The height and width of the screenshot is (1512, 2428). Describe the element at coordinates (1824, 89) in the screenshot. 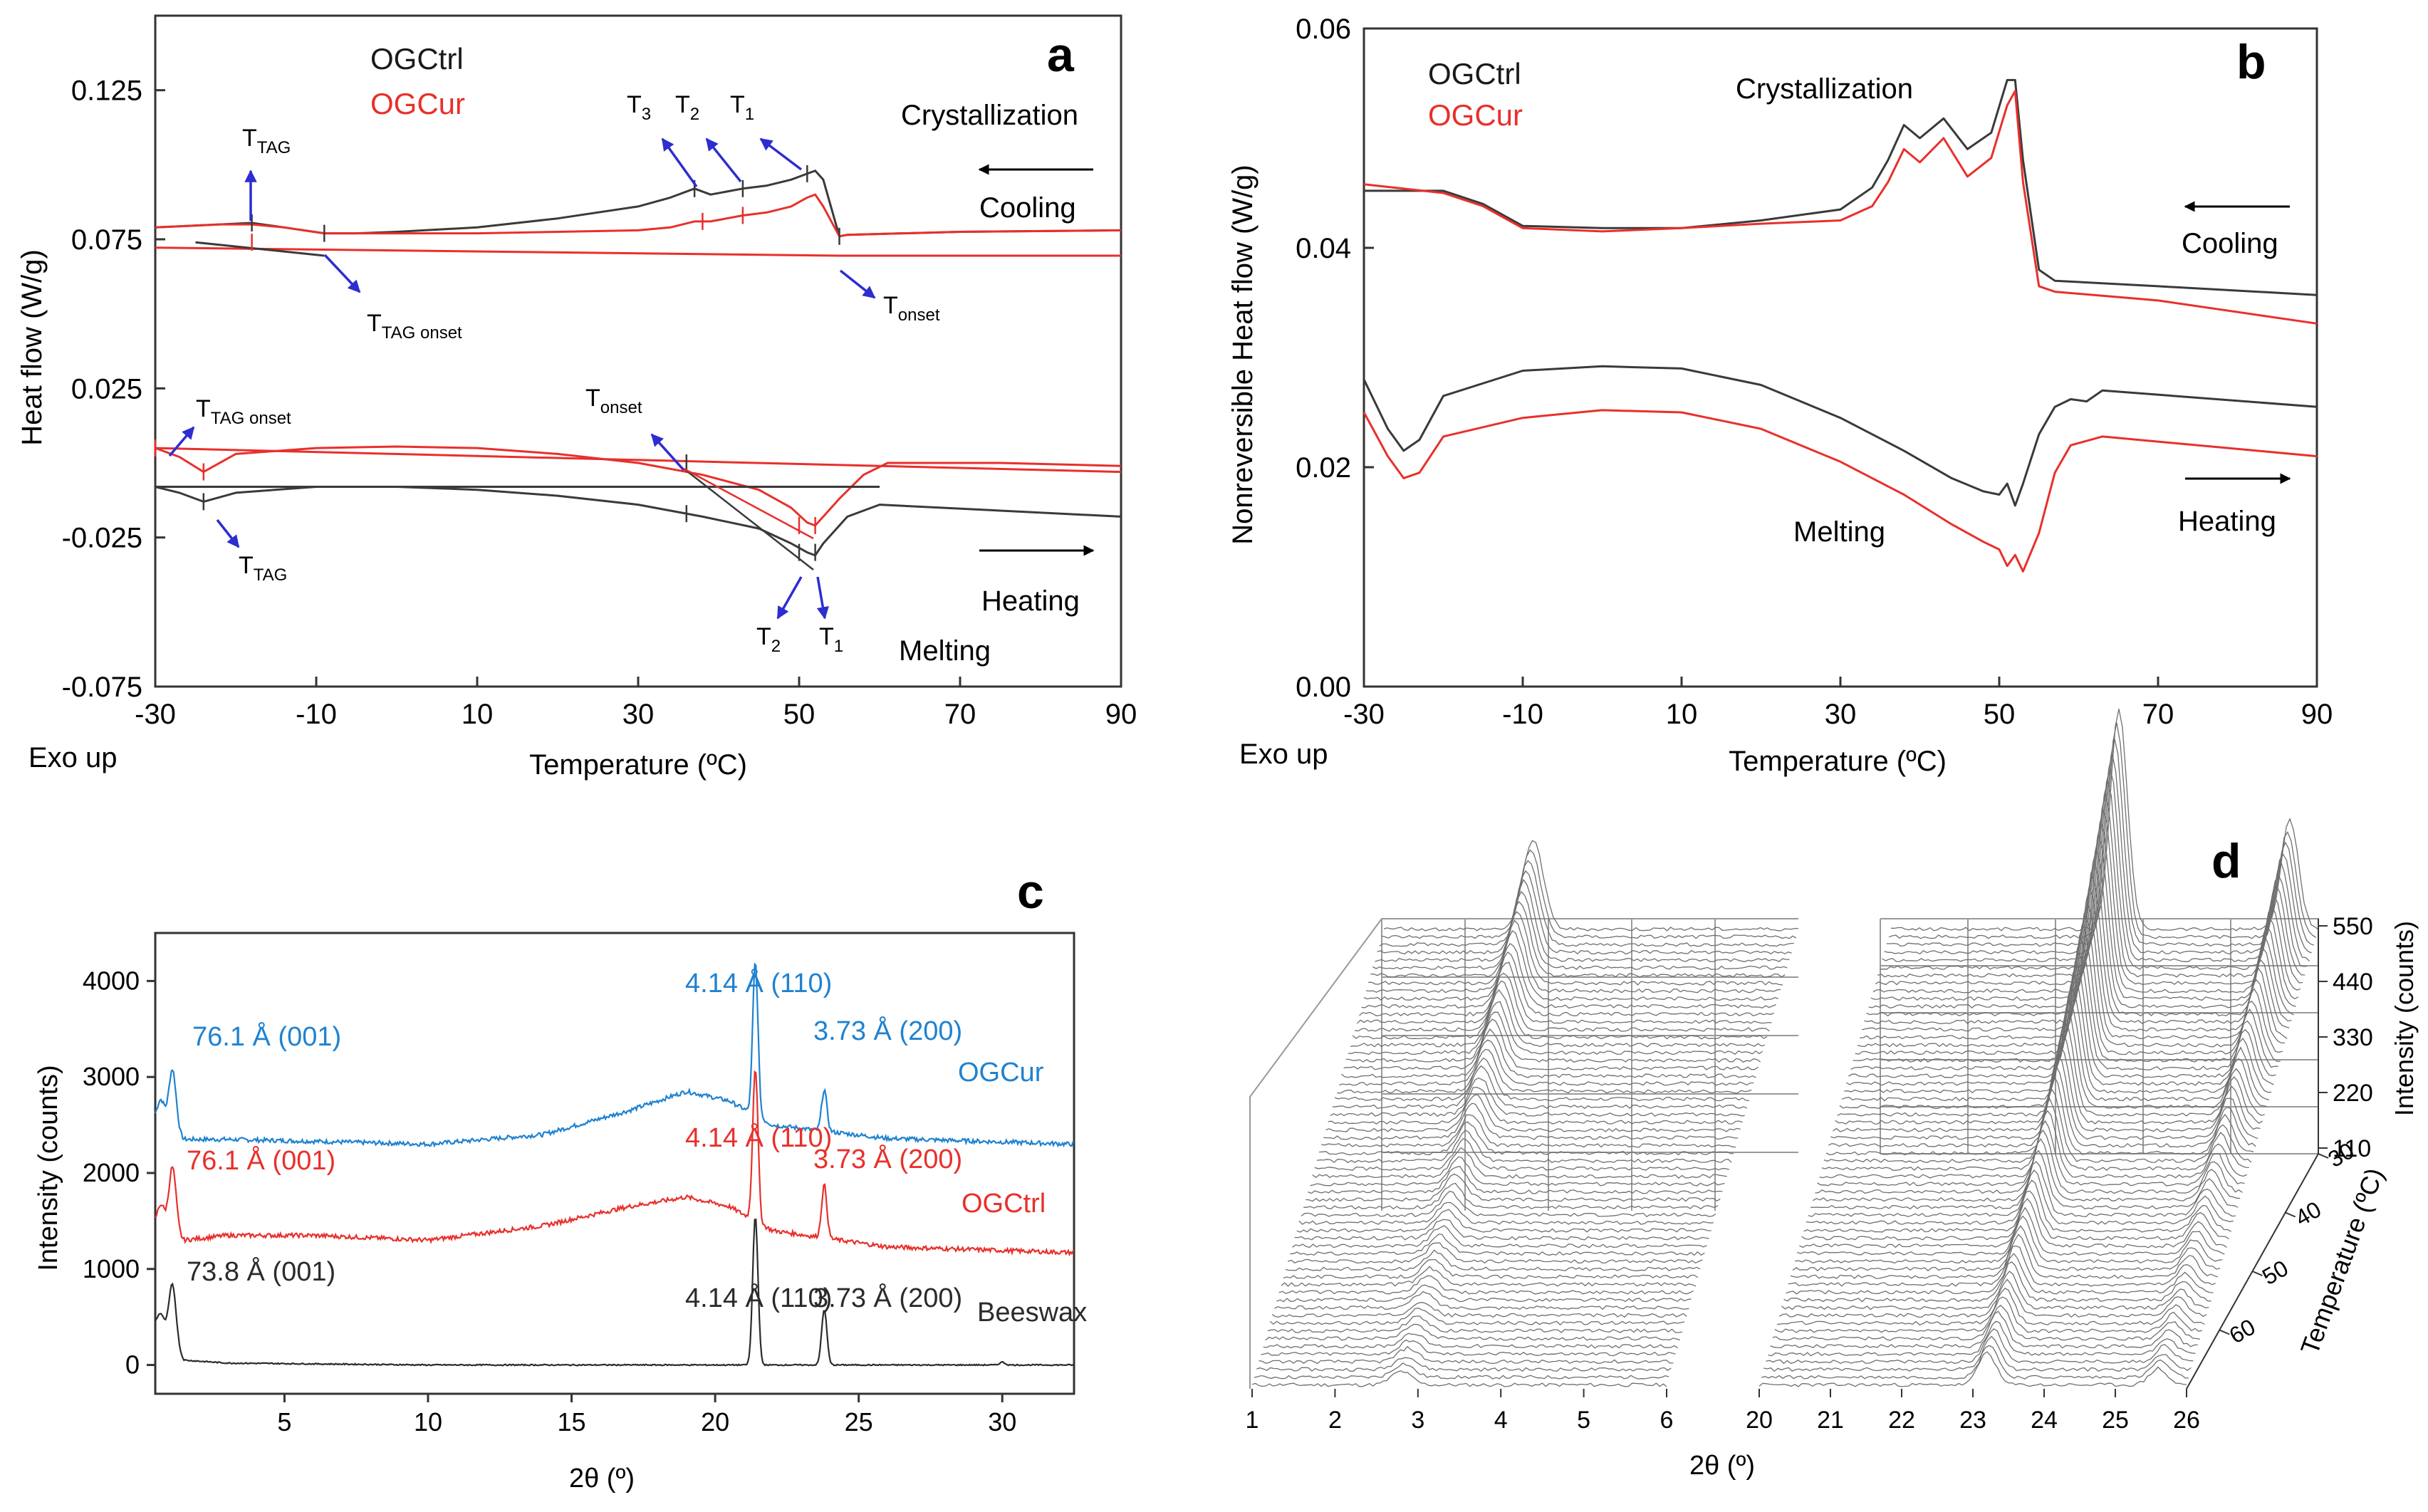

I see `crystallization-label-b: Crystallization` at that location.